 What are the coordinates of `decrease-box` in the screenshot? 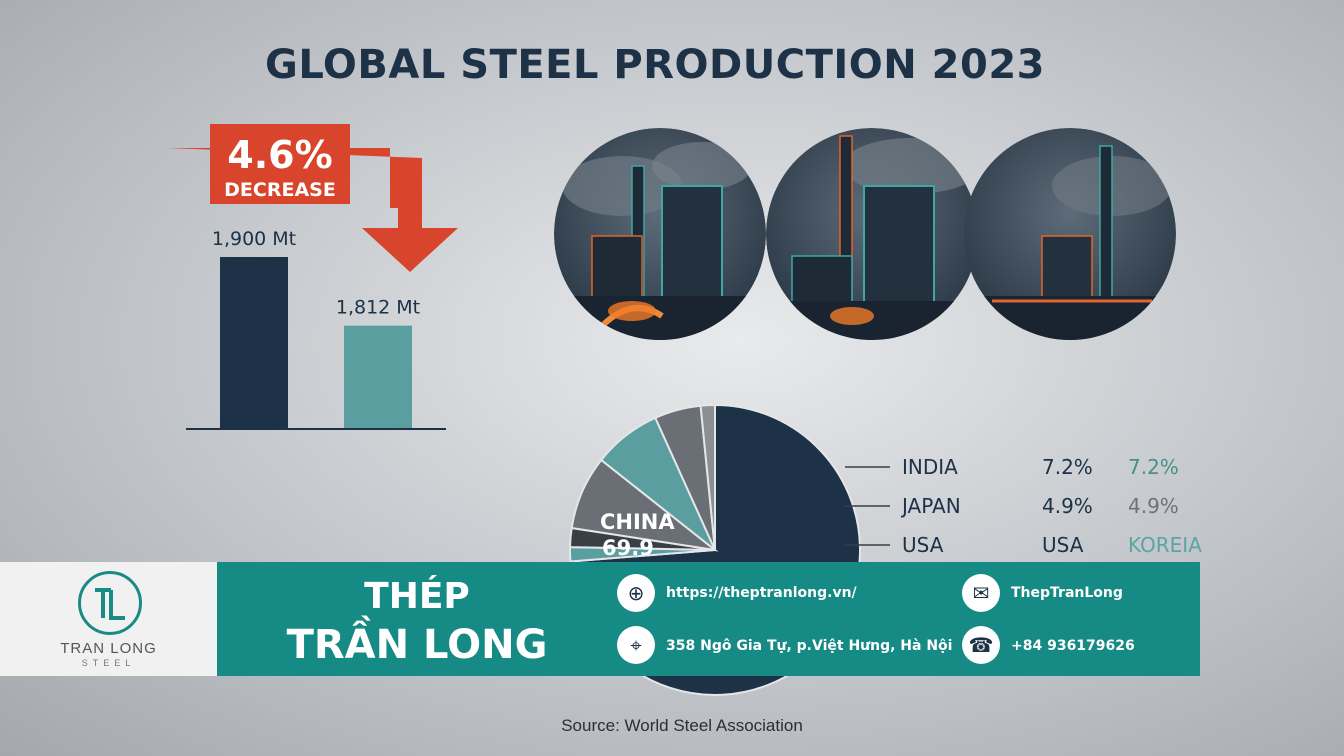 It's located at (280, 164).